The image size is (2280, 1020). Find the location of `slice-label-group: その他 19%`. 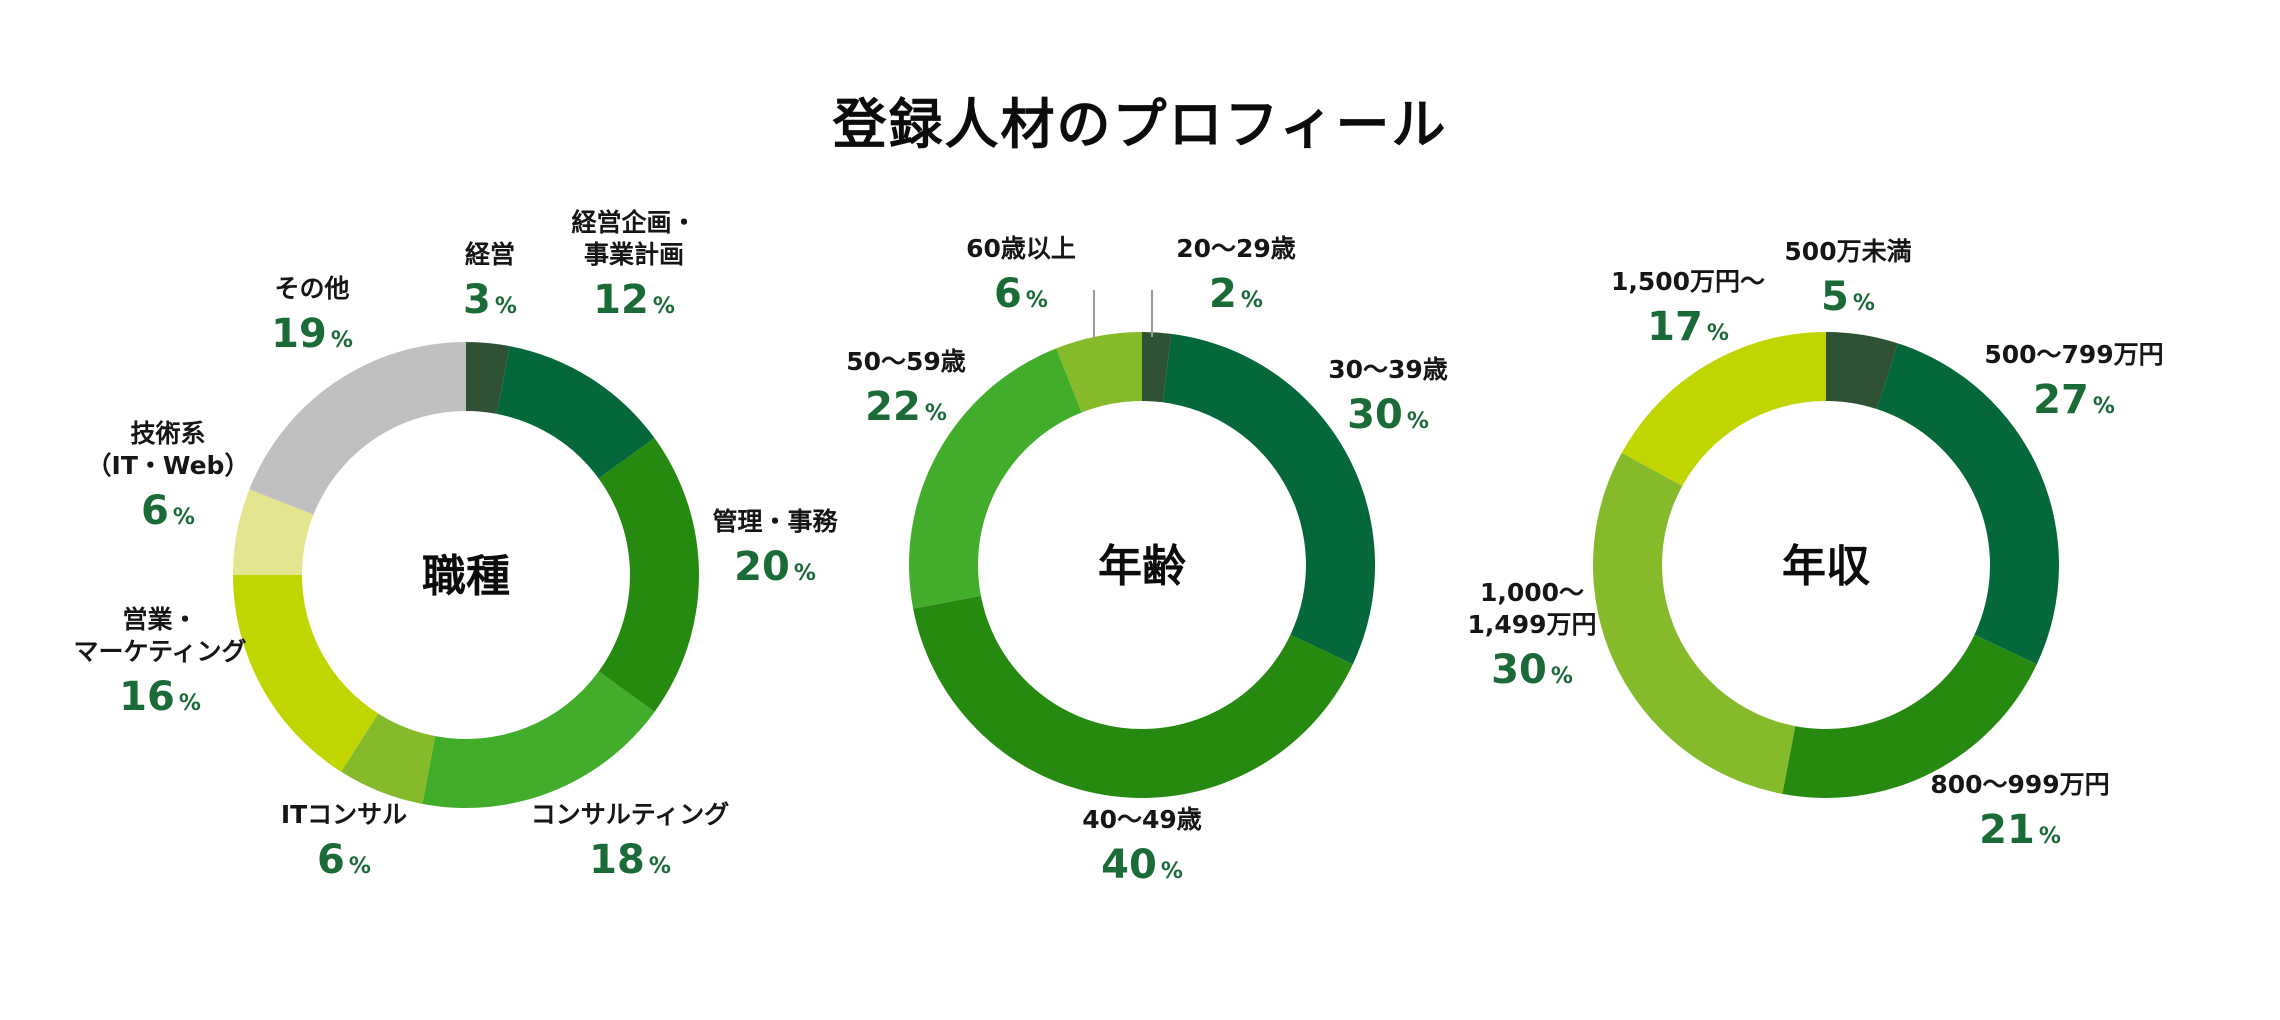

slice-label-group: その他 19% is located at coordinates (312, 315).